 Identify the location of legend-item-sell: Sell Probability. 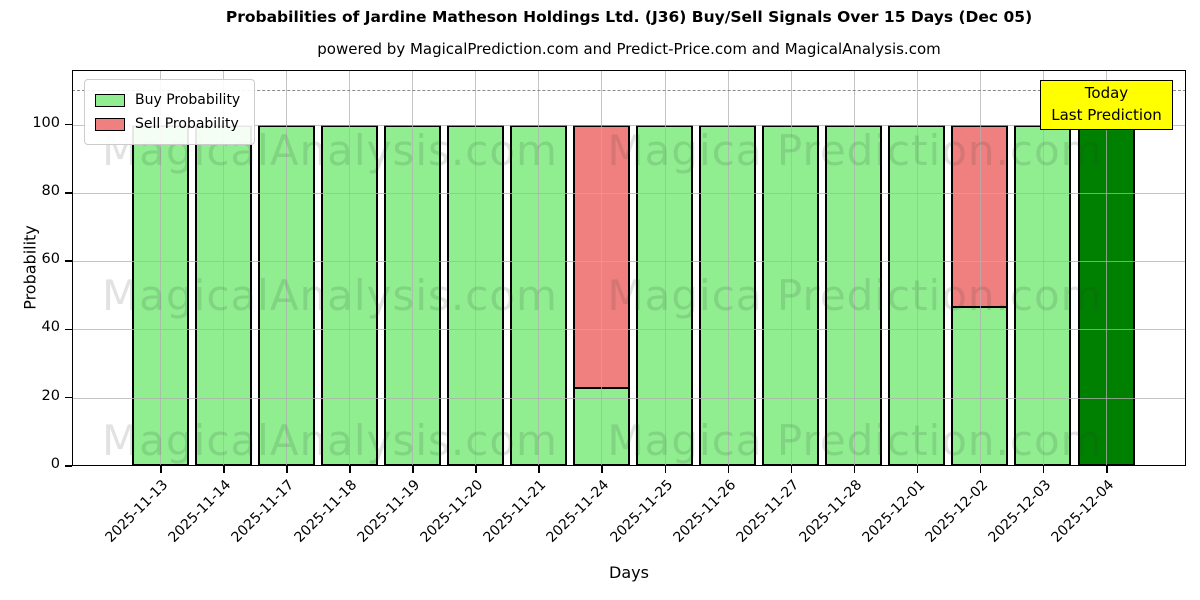
(167, 124).